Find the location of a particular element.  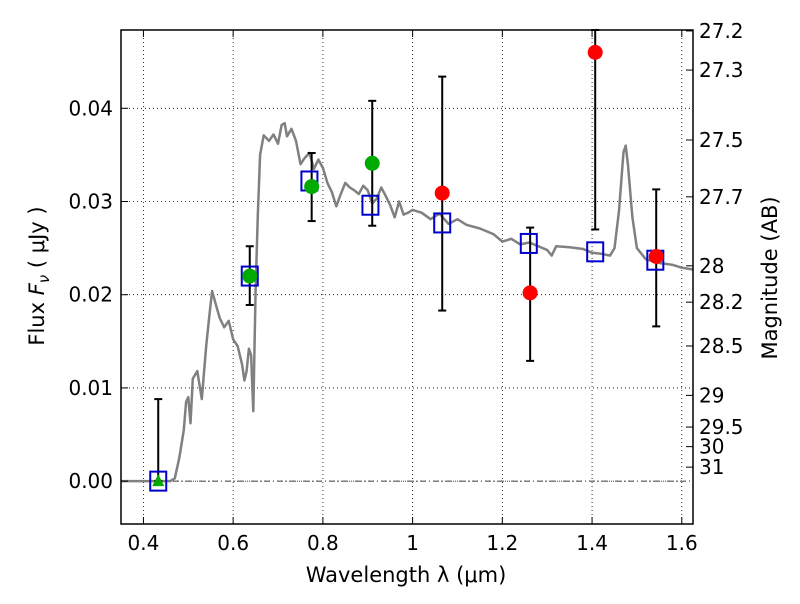

upper-limit-triangle is located at coordinates (158, 480).